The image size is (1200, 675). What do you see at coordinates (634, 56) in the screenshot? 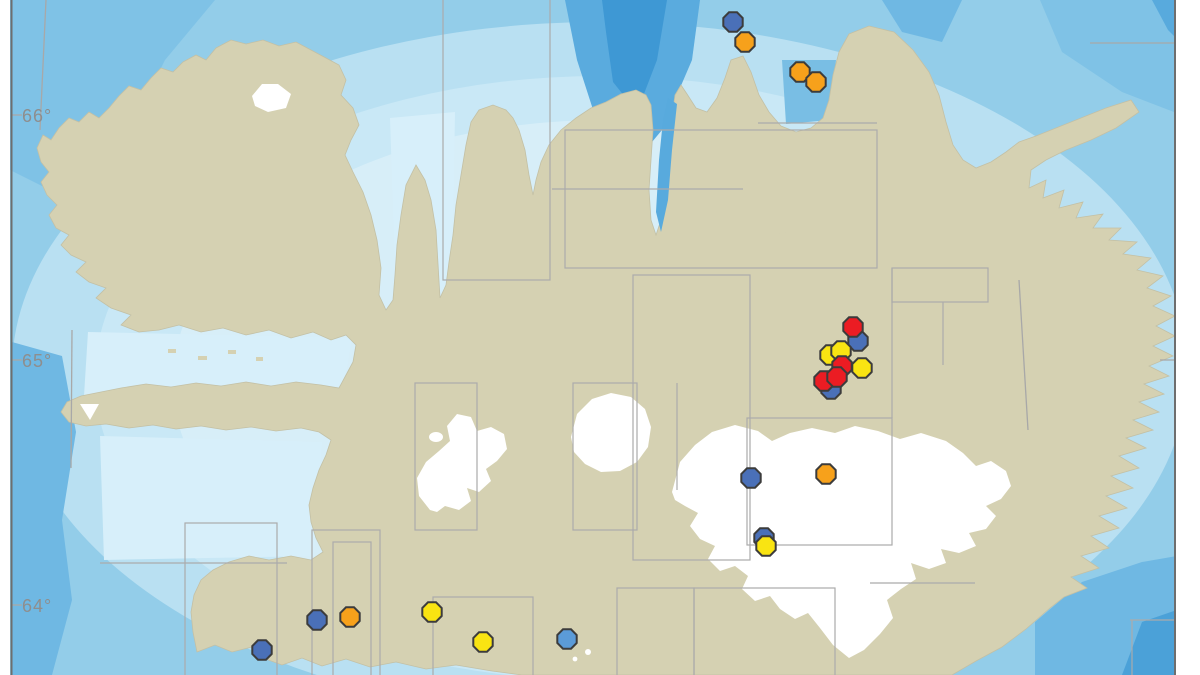
I see `deepest-trough-north` at bounding box center [634, 56].